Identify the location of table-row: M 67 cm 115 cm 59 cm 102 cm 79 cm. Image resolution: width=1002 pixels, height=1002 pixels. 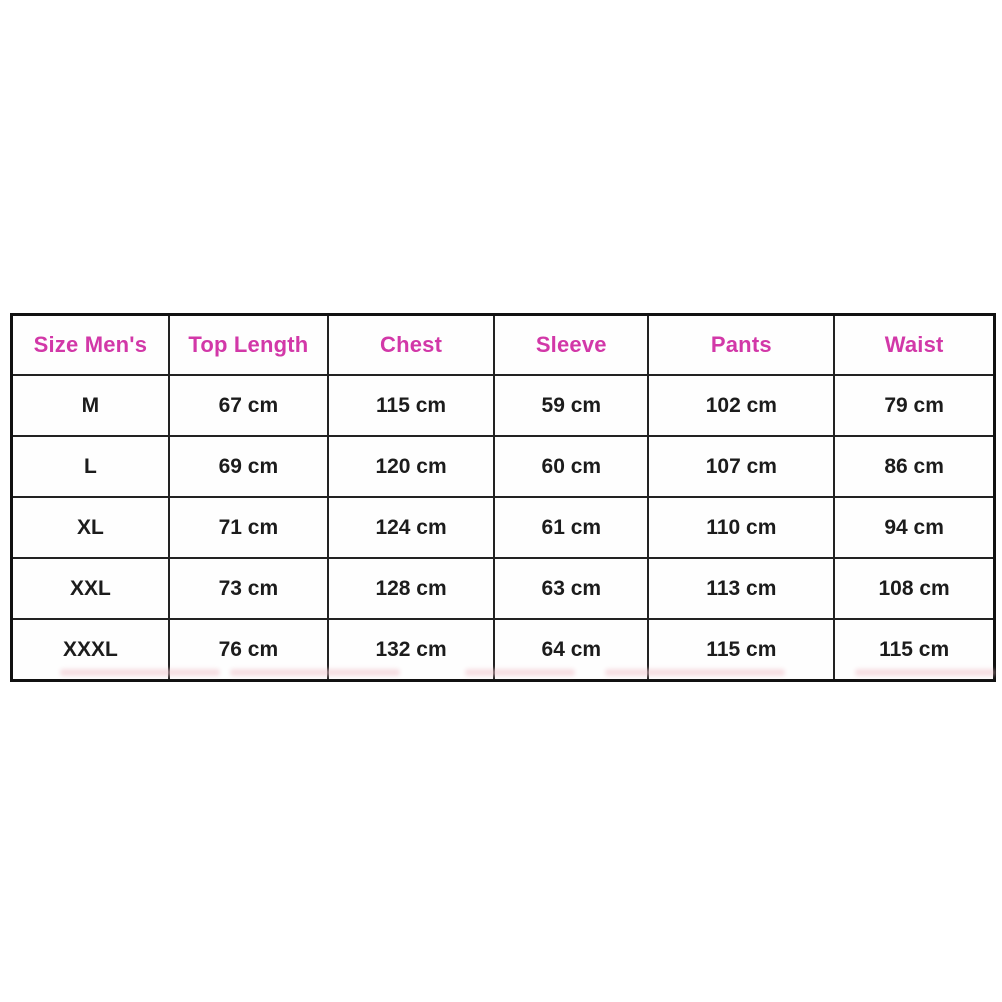
(503, 405).